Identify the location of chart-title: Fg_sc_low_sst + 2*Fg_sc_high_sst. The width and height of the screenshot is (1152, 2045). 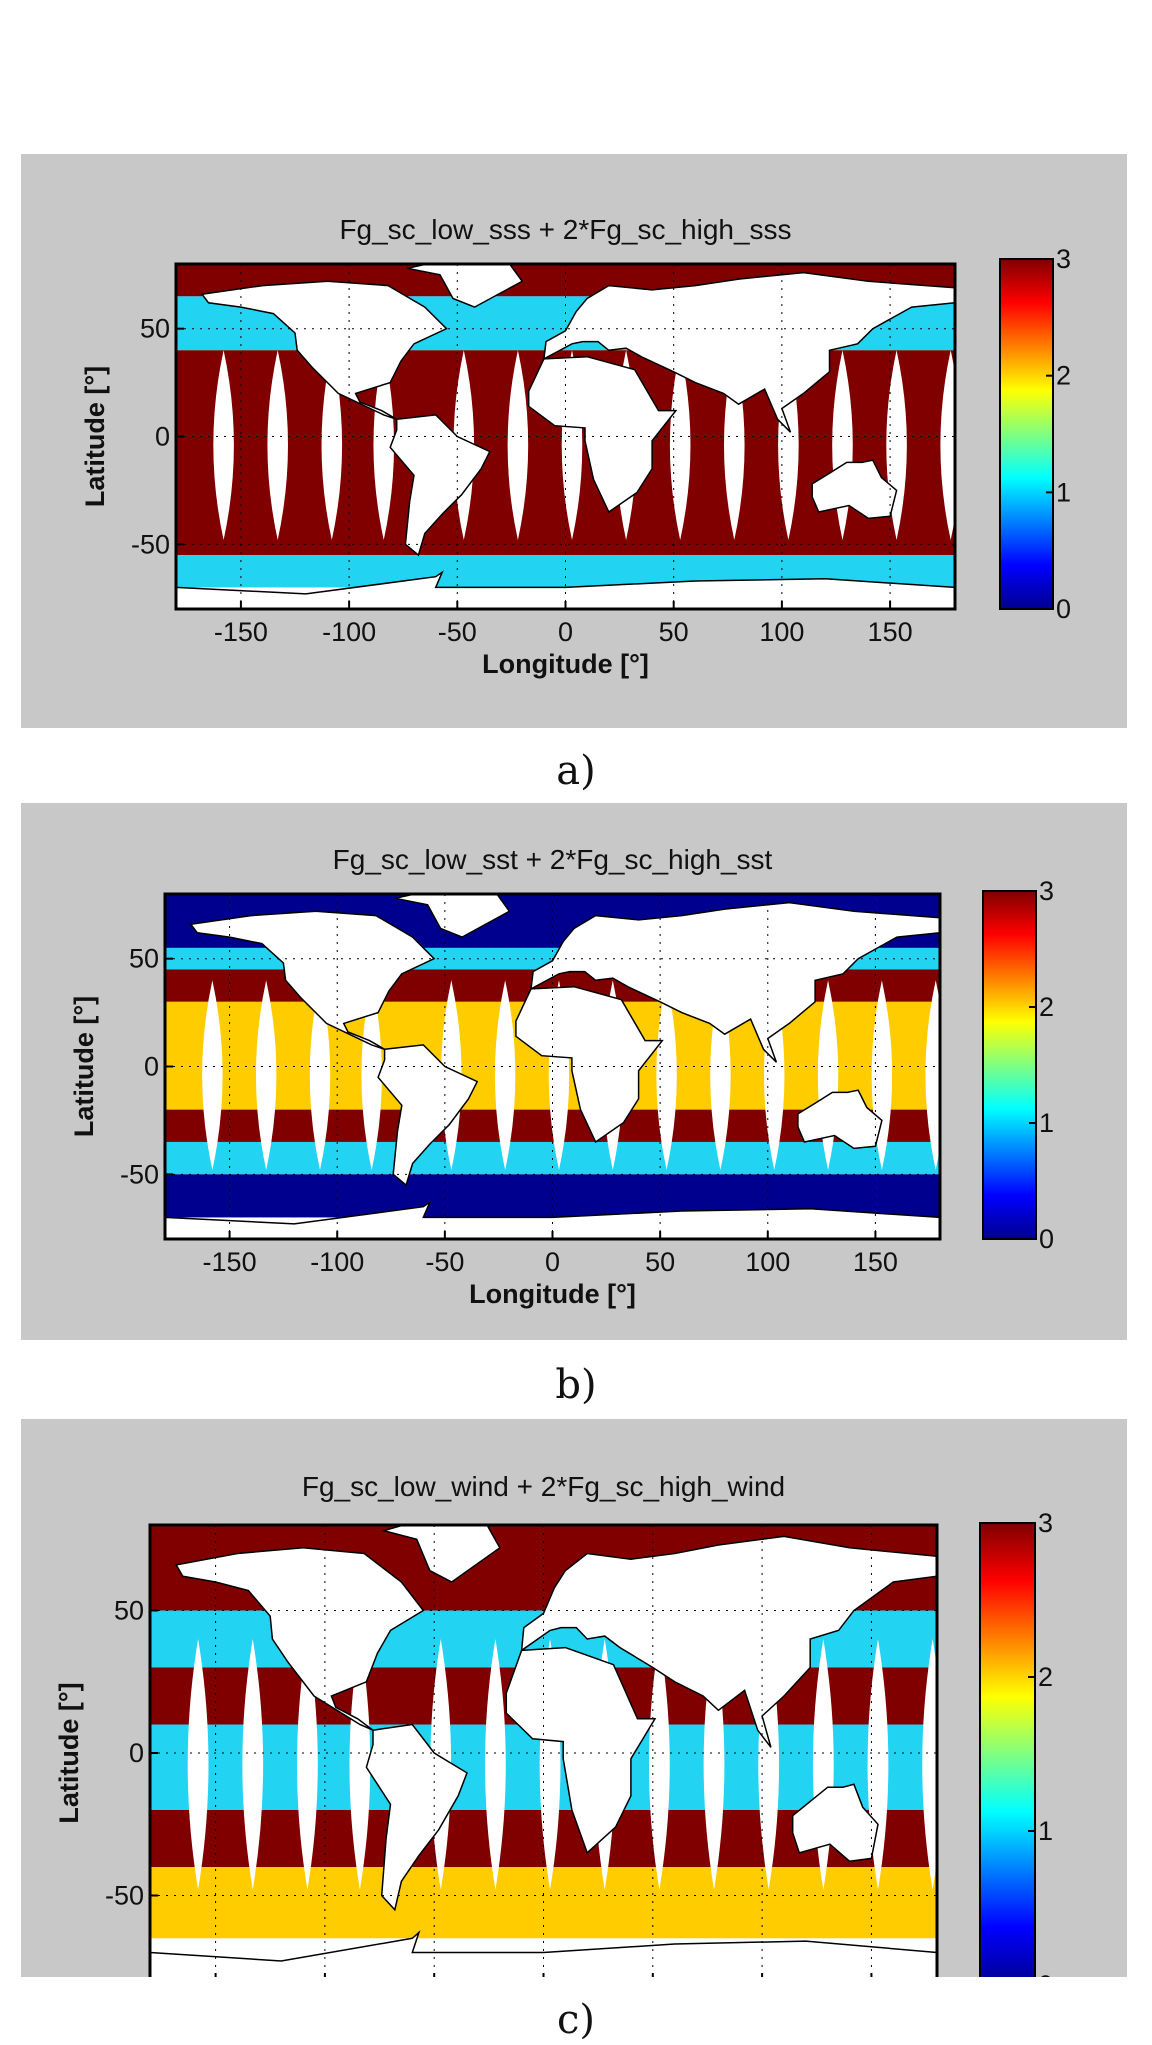
(553, 859).